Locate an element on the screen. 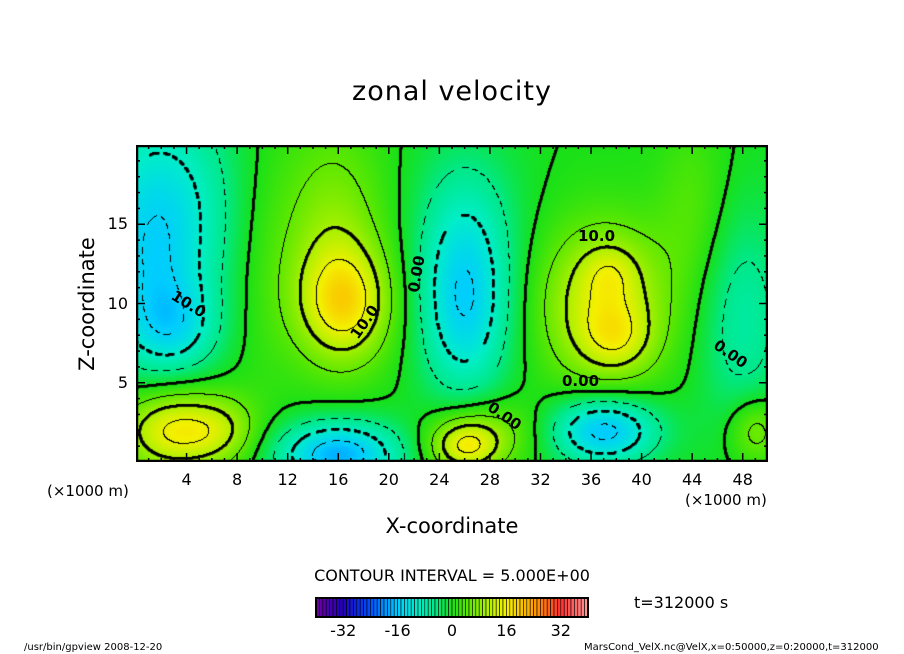  y-tick-label: 10 is located at coordinates (117, 303).